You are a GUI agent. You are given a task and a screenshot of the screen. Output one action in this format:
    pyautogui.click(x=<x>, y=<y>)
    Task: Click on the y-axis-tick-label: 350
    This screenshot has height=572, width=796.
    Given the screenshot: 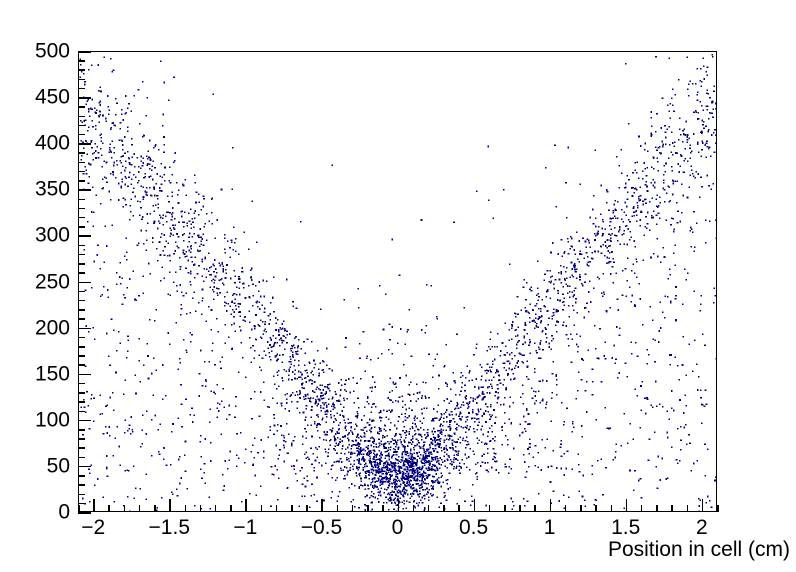 What is the action you would take?
    pyautogui.click(x=52, y=189)
    